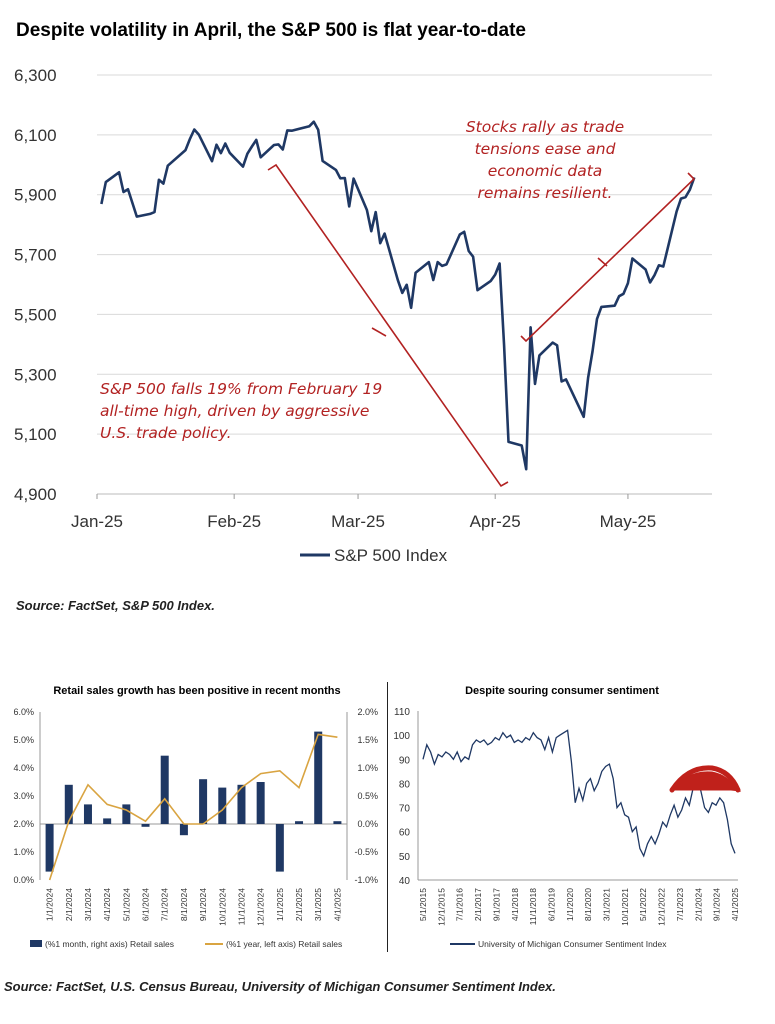 Image resolution: width=775 pixels, height=1024 pixels. Describe the element at coordinates (367, 740) in the screenshot. I see `y-right-tick-label: 1.5%` at that location.